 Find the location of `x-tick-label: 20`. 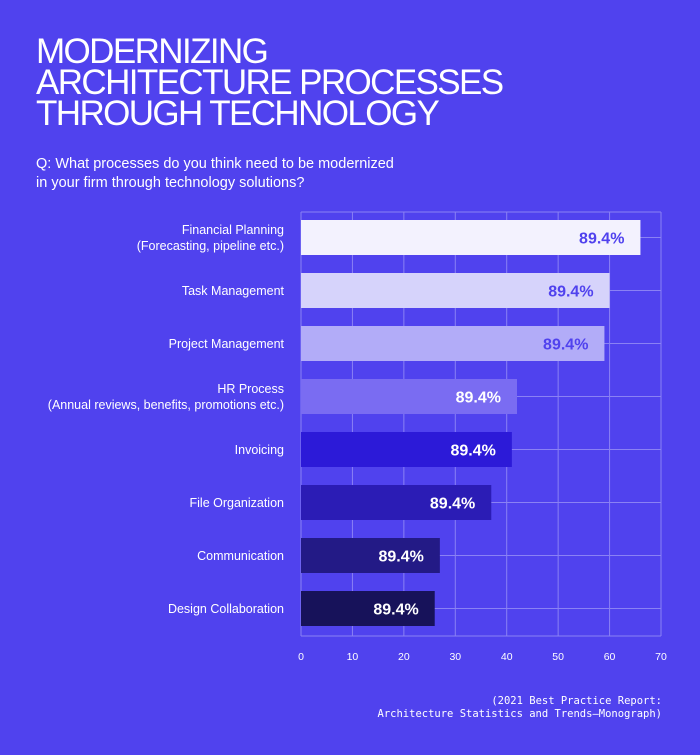

x-tick-label: 20 is located at coordinates (404, 657).